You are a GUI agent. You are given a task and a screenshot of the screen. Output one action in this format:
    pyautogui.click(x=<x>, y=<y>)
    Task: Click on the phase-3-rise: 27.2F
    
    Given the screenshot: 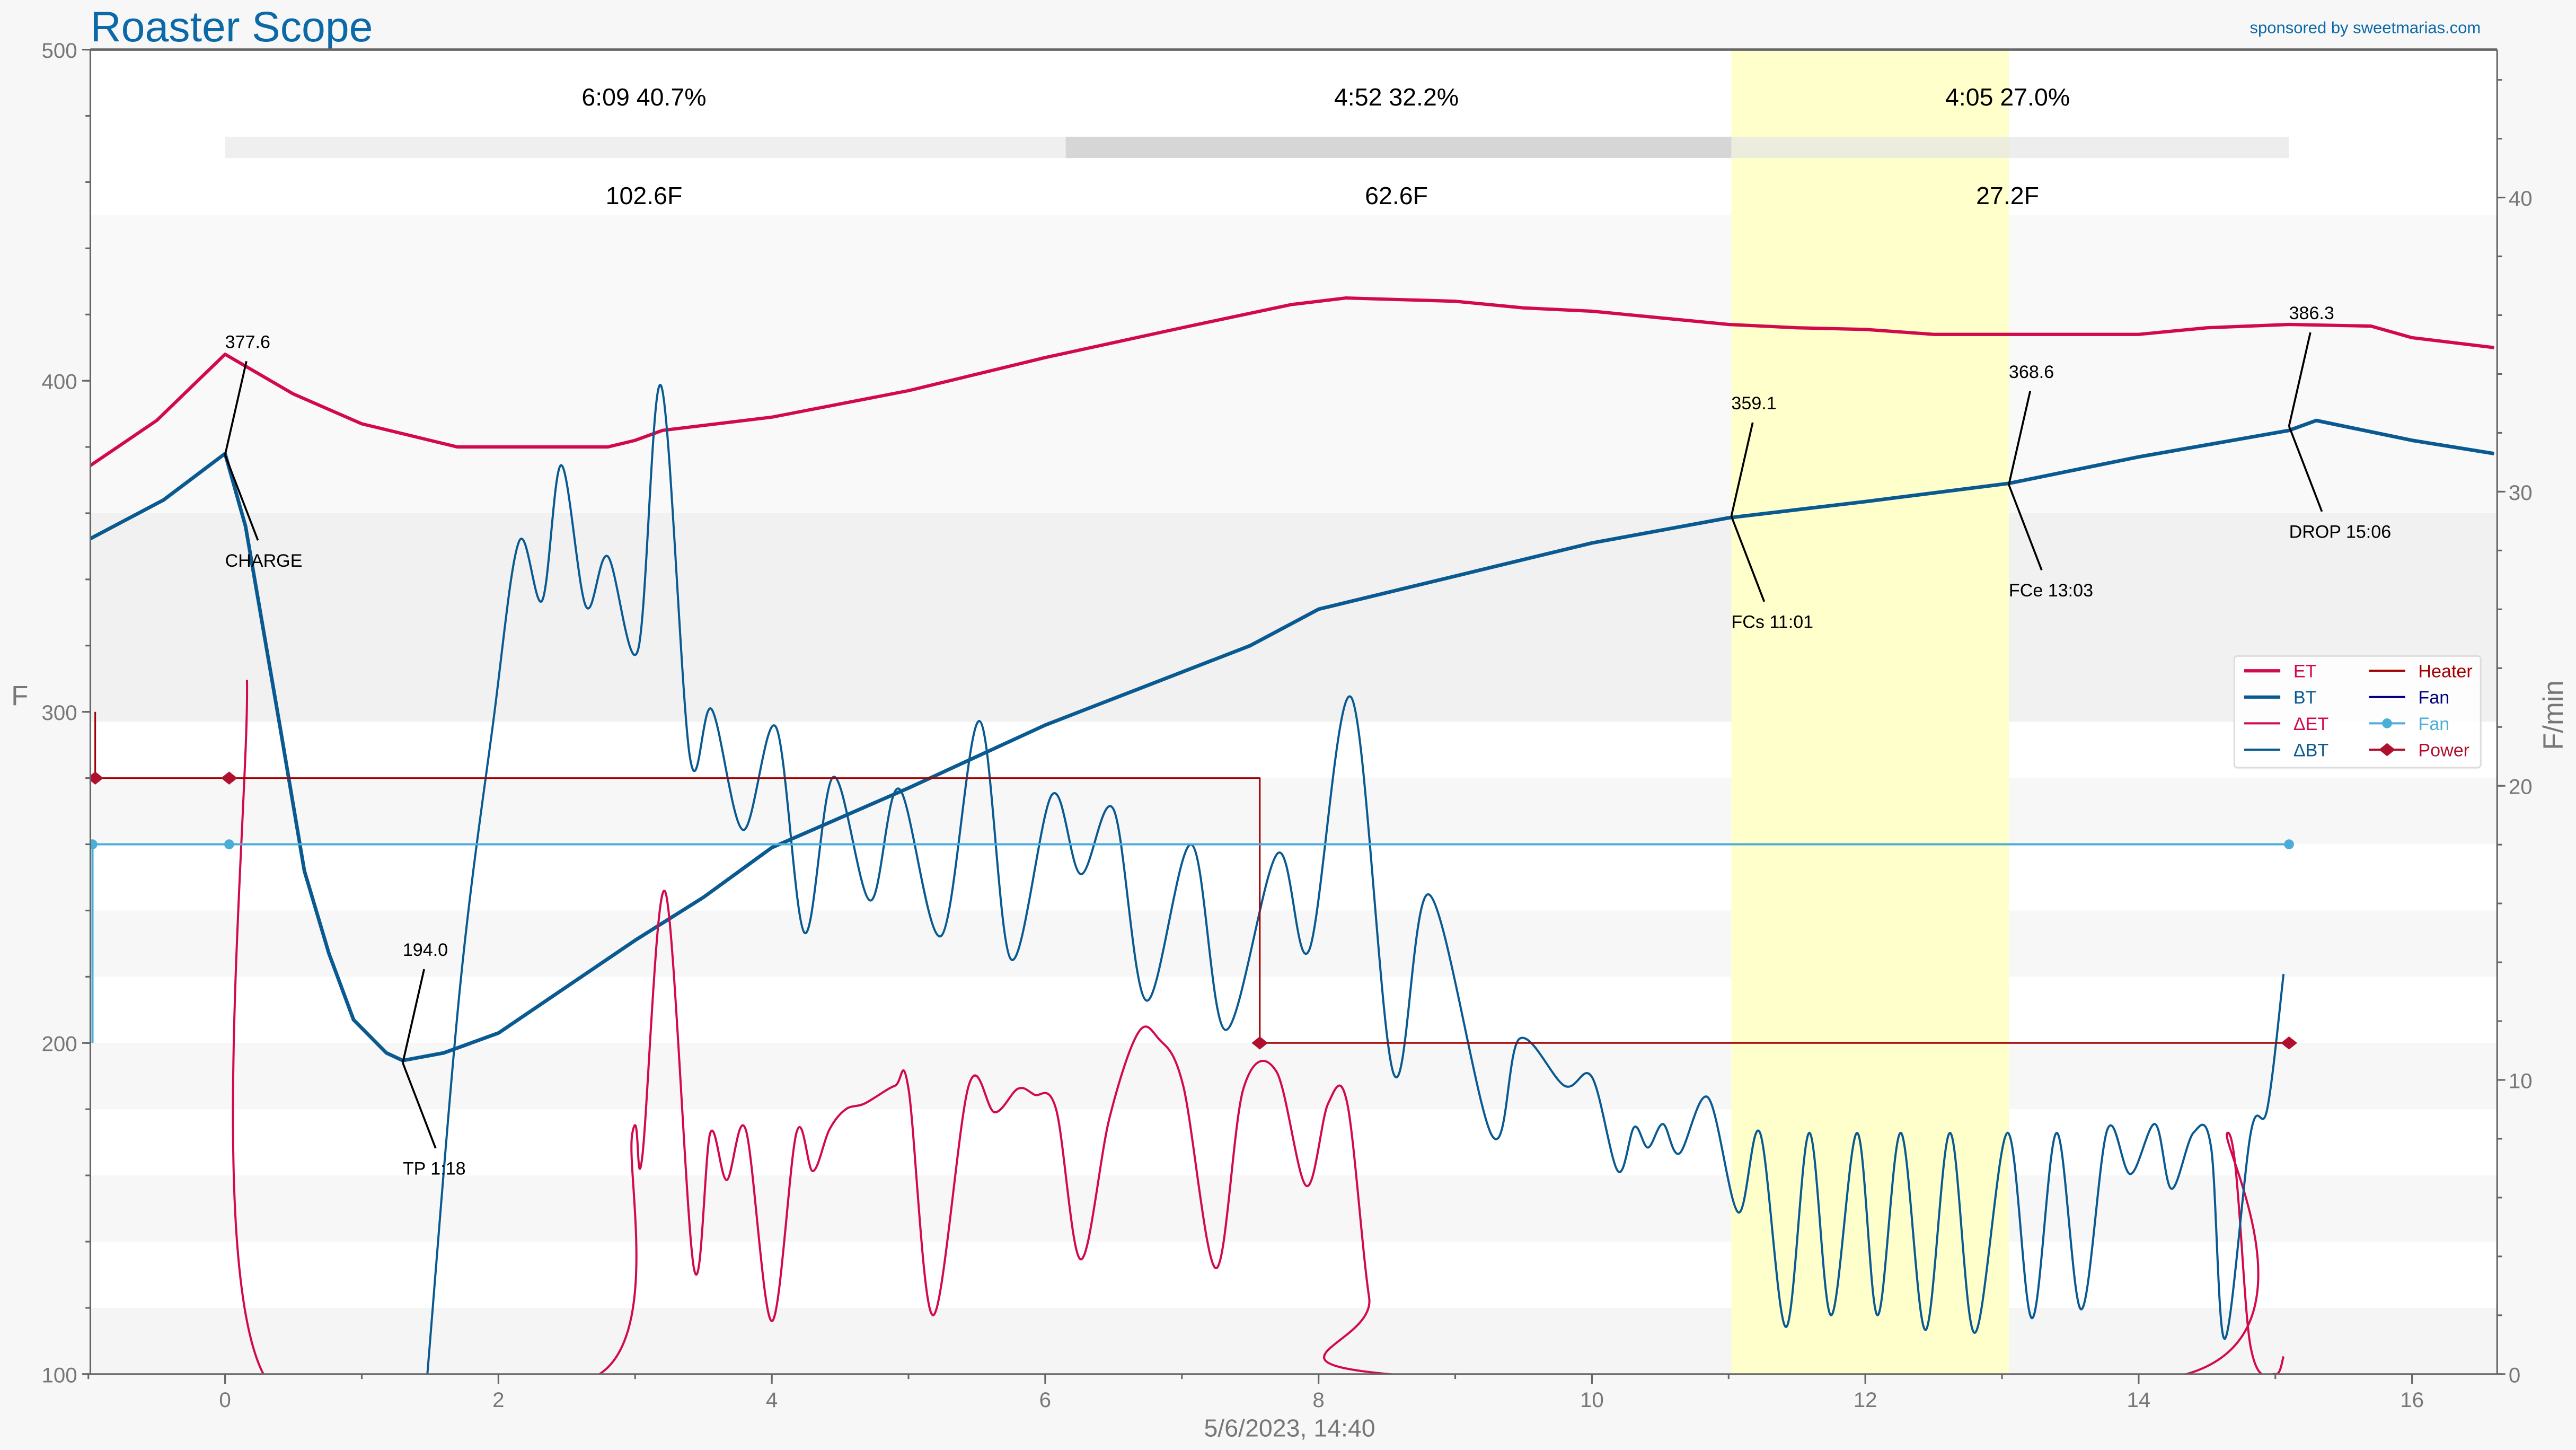 What is the action you would take?
    pyautogui.click(x=2007, y=195)
    